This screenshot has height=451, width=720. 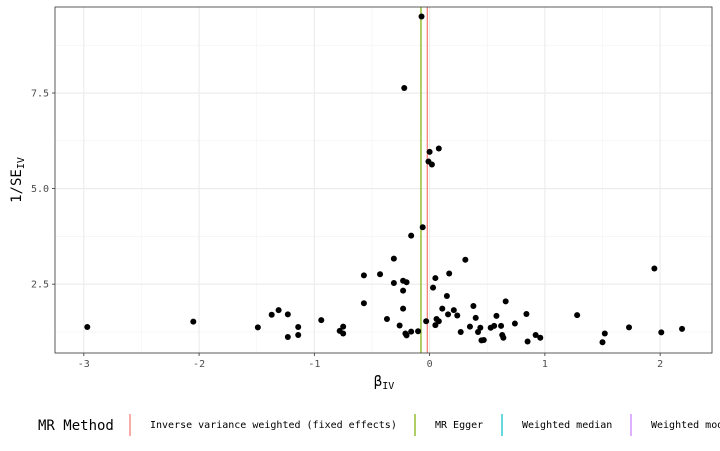 I want to click on x-tick-label: -3, so click(x=84, y=364).